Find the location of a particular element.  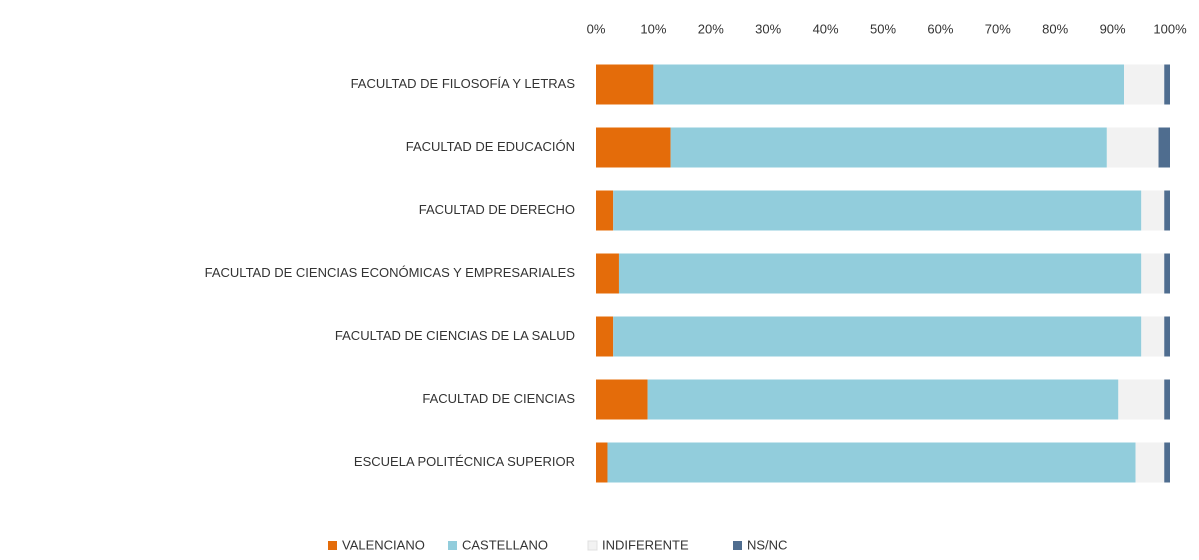

x-tick-label: 20% is located at coordinates (711, 28).